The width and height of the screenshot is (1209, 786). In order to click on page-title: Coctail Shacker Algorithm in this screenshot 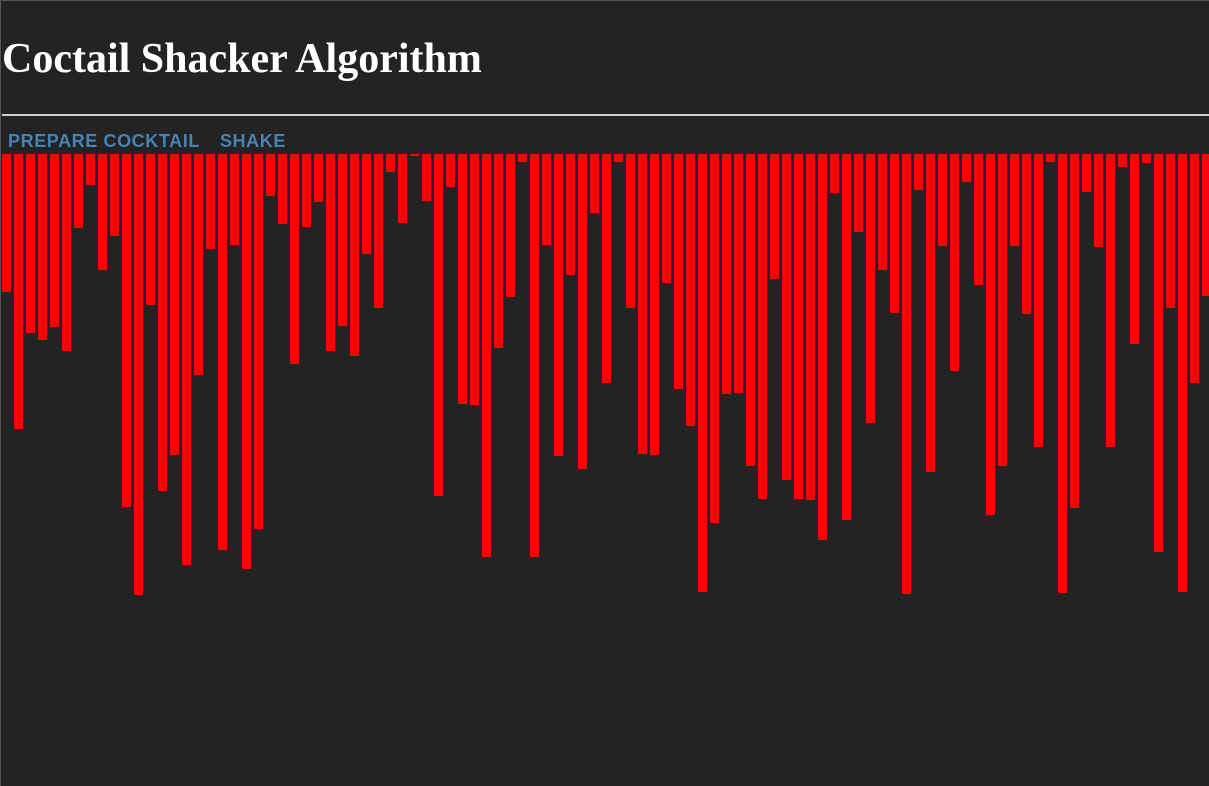, I will do `click(242, 59)`.